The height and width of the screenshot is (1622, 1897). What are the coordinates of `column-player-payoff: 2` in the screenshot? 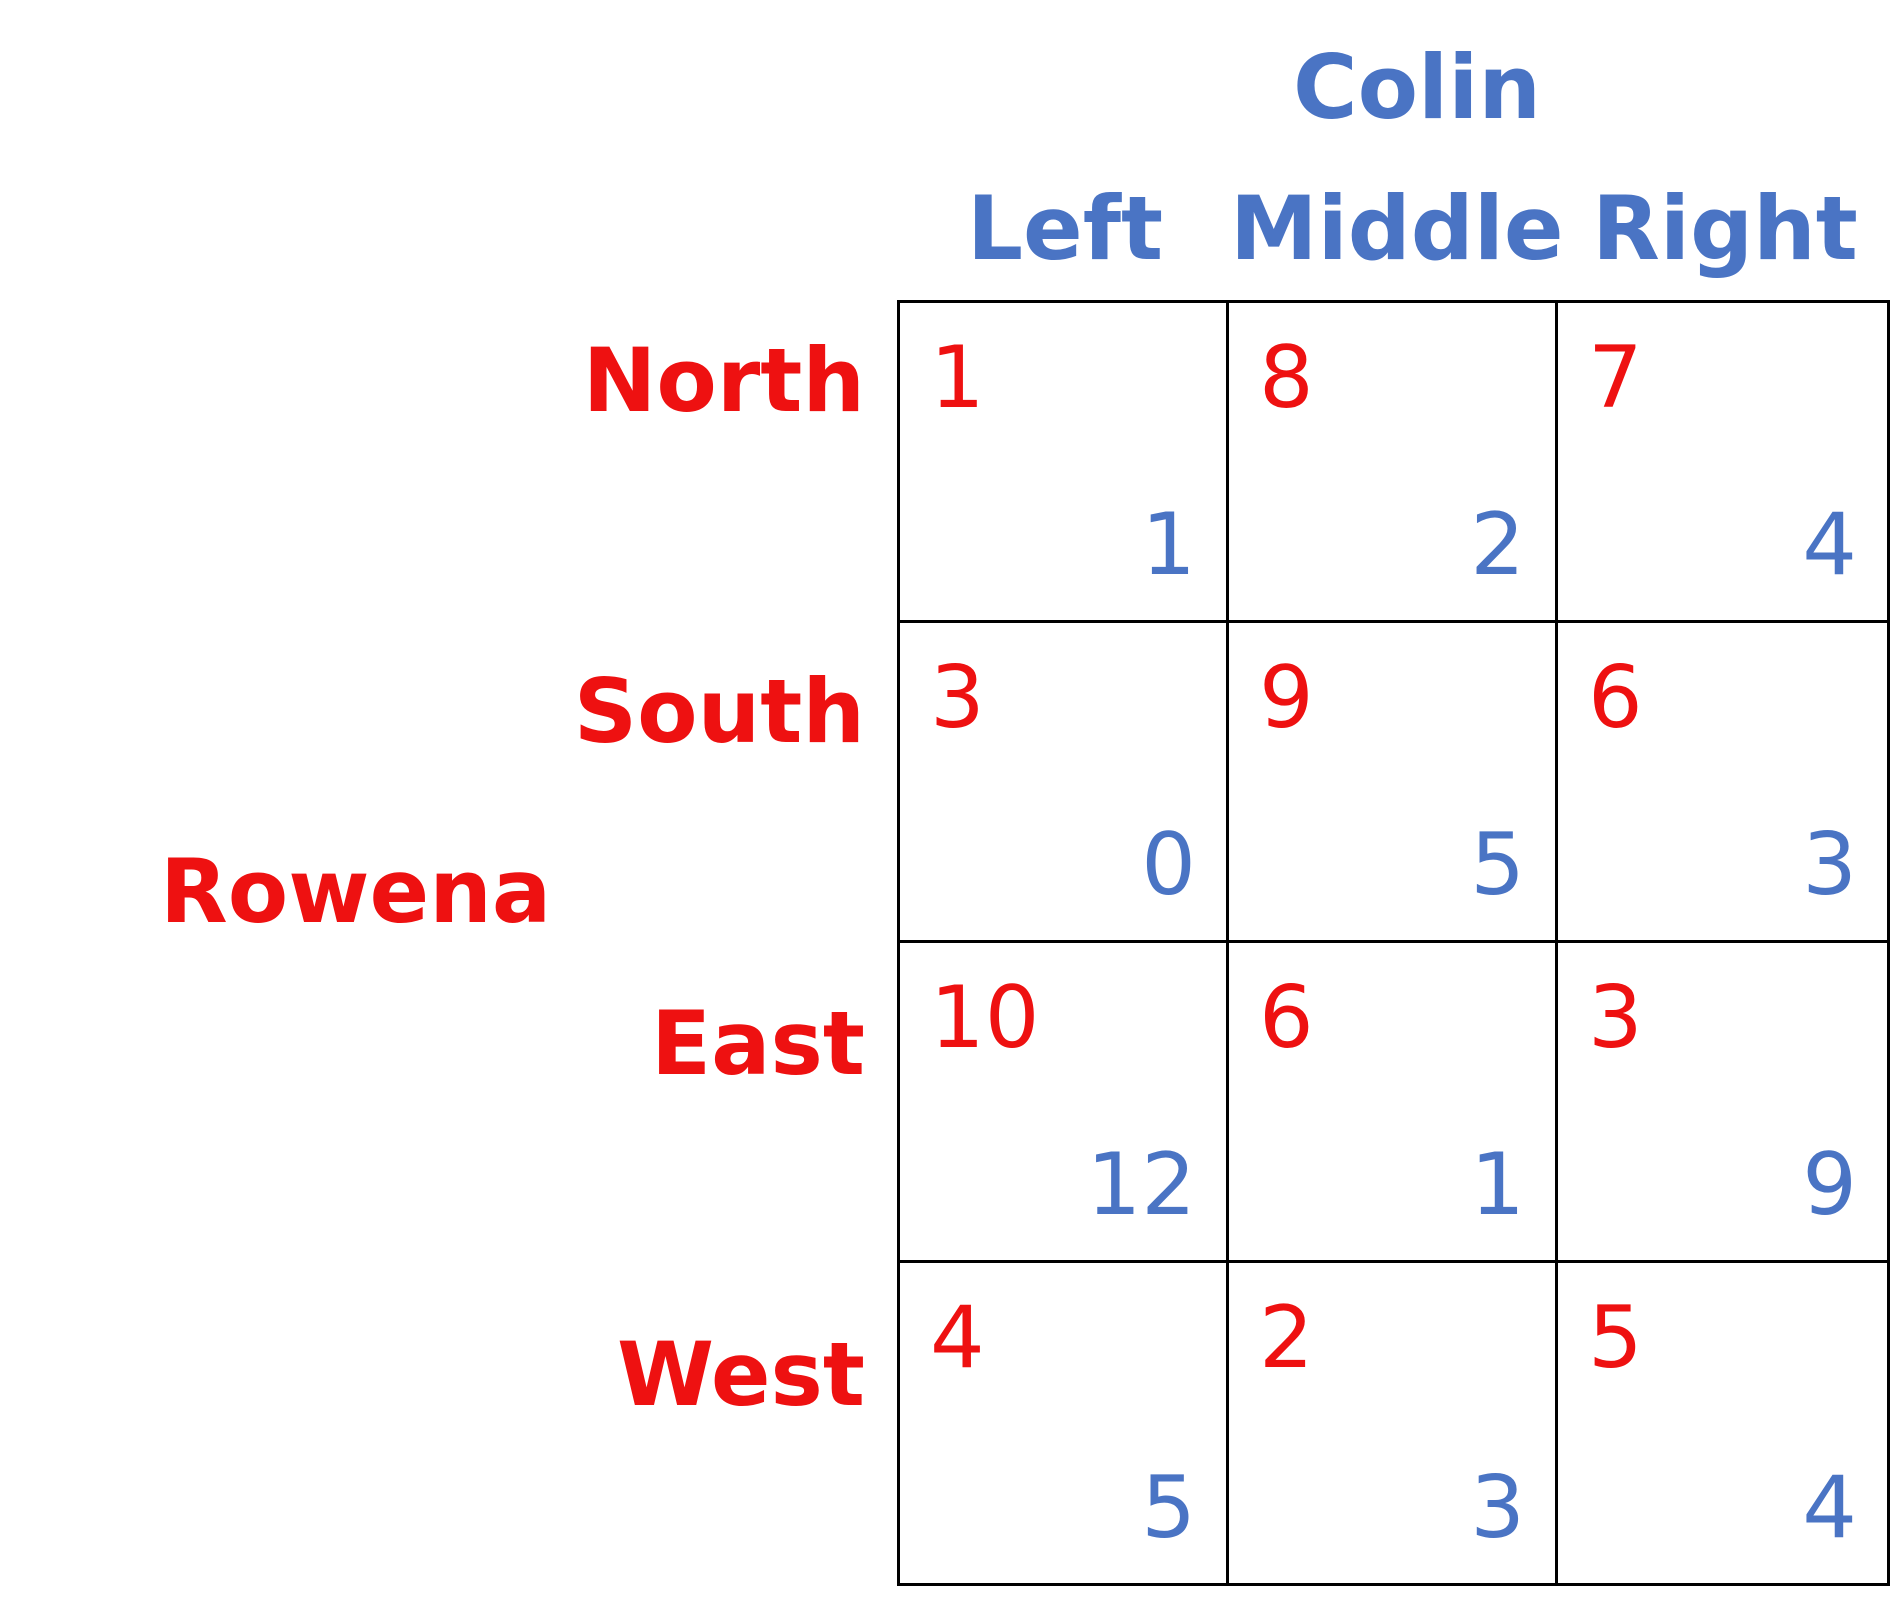 It's located at (1497, 545).